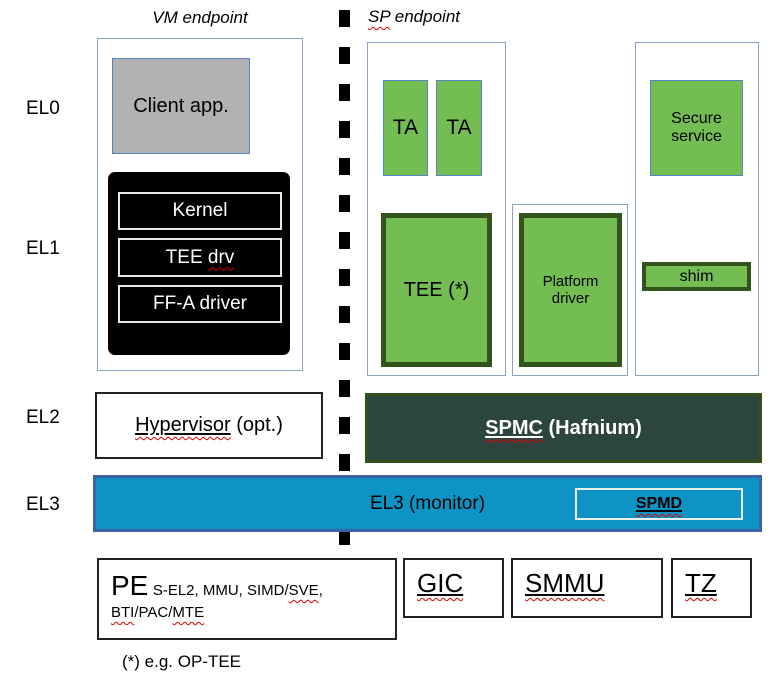 The width and height of the screenshot is (784, 686). I want to click on tee-label: TEE (*), so click(436, 289).